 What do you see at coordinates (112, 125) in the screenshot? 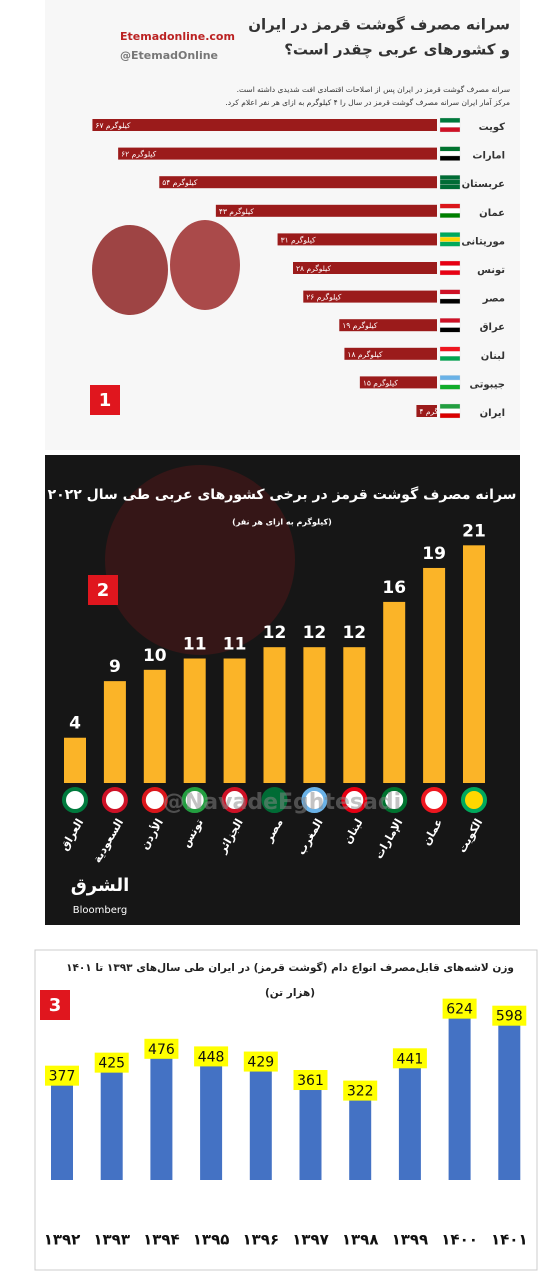
I see `value-label: ۶۷ کیلوگرم` at bounding box center [112, 125].